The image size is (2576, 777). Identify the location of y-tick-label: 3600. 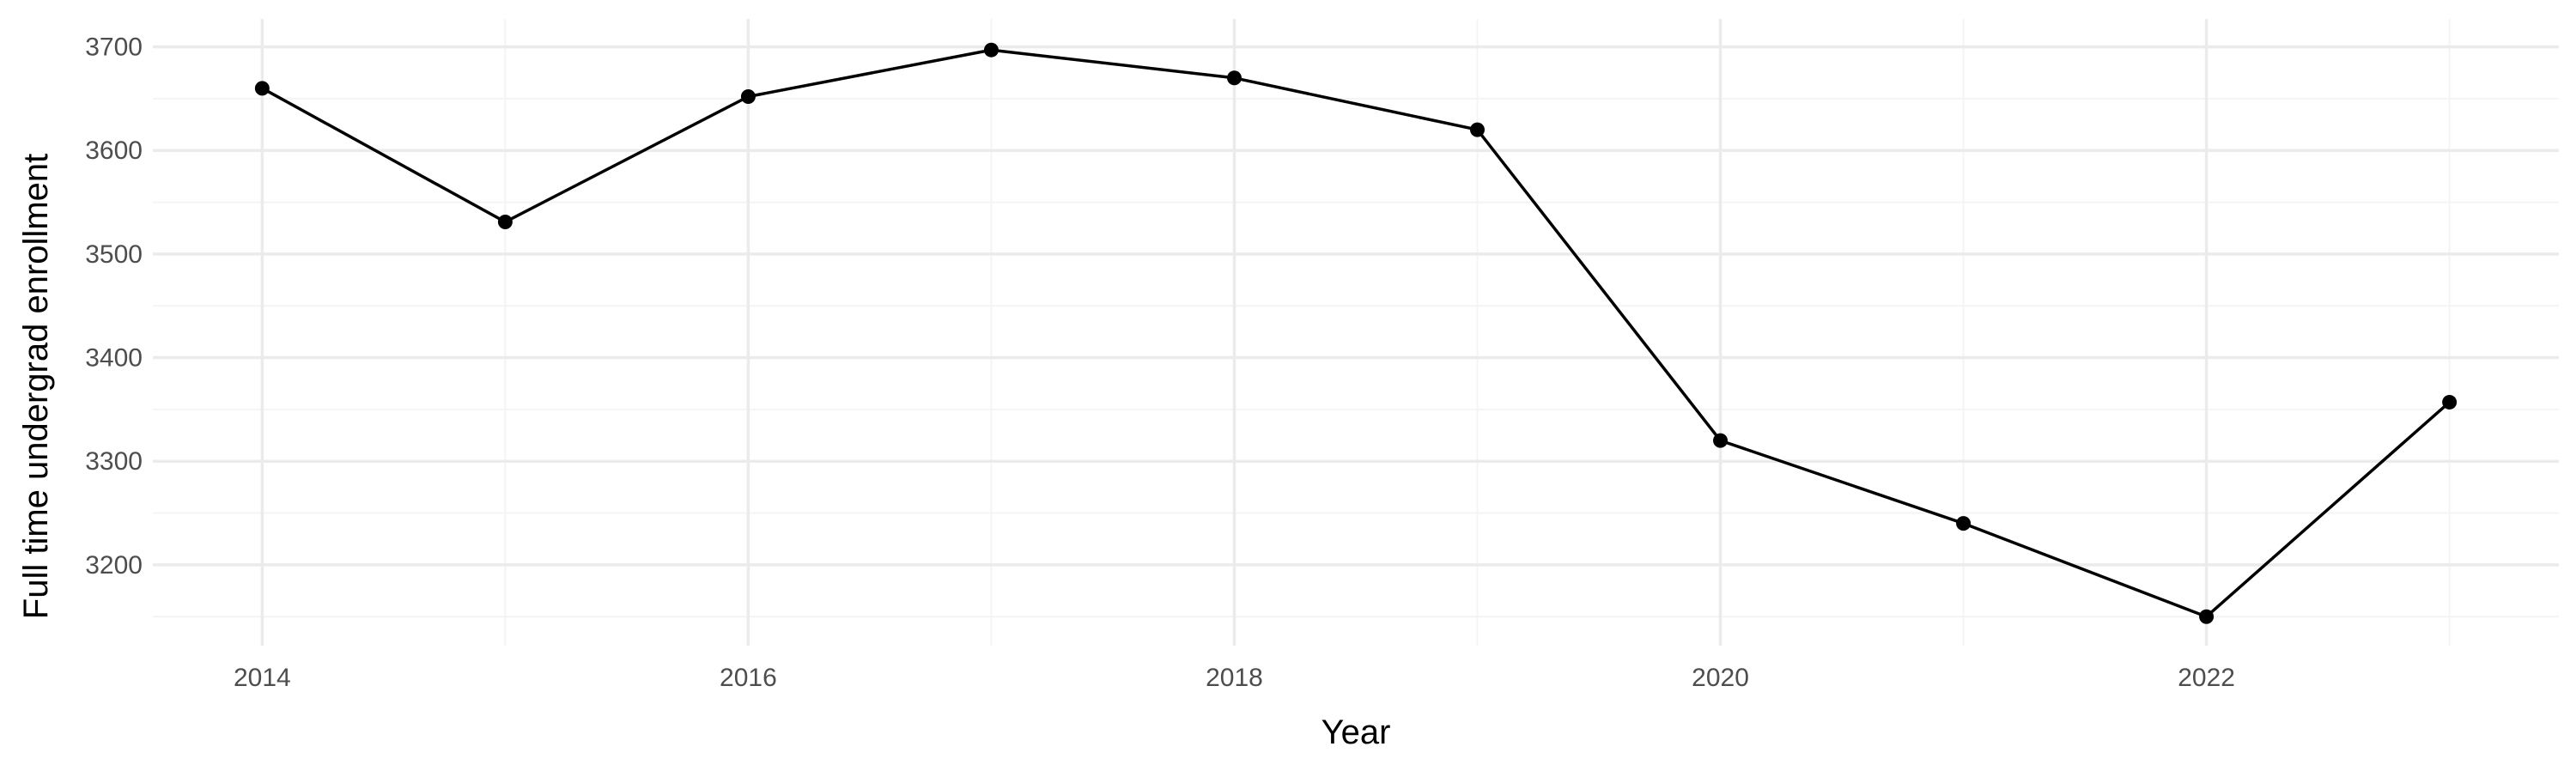
(114, 151).